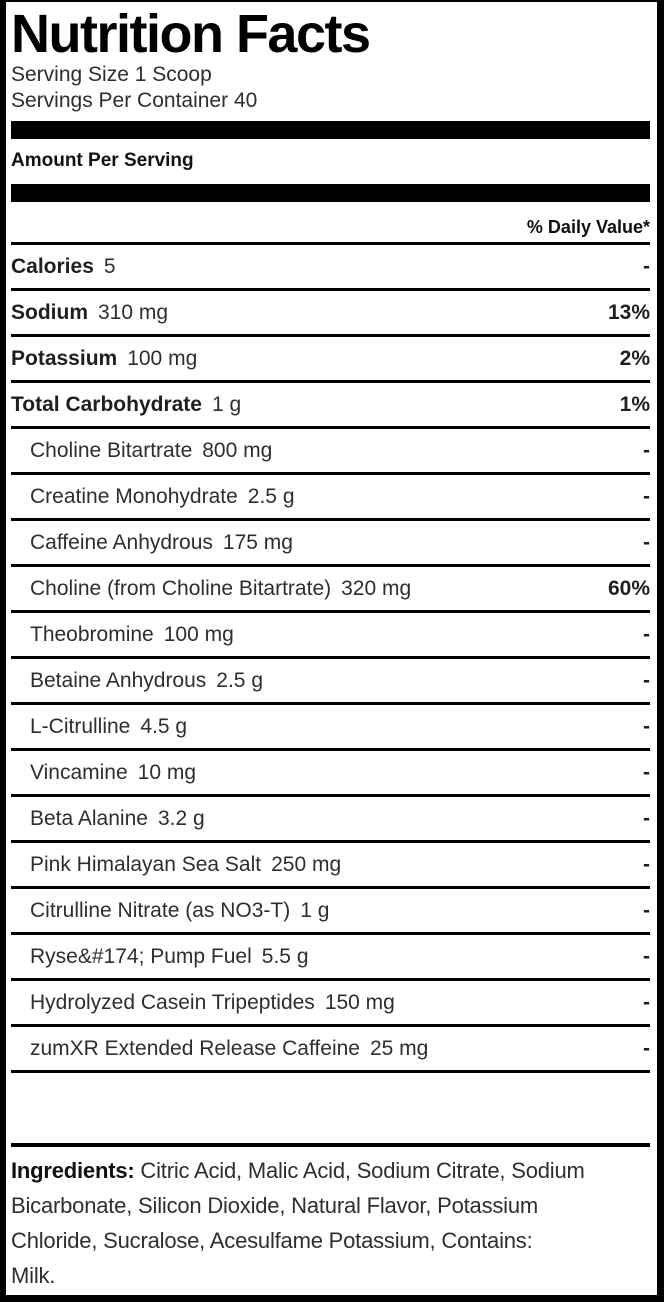 The width and height of the screenshot is (664, 1302). I want to click on servings-per-container: Servings Per Container 40, so click(134, 100).